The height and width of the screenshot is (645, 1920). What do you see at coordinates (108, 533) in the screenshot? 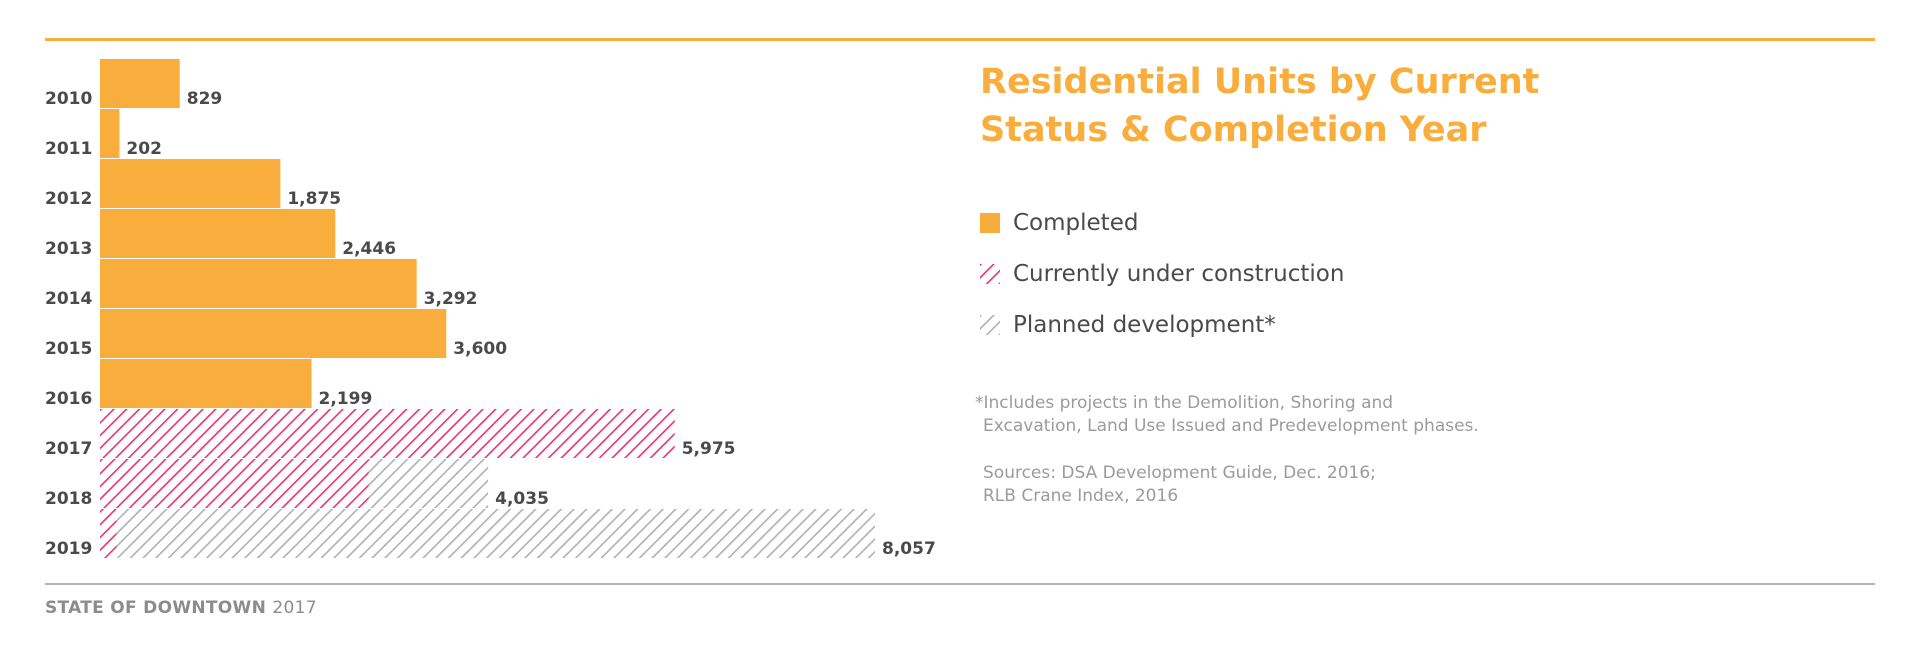
I see `bar-construction-2019` at bounding box center [108, 533].